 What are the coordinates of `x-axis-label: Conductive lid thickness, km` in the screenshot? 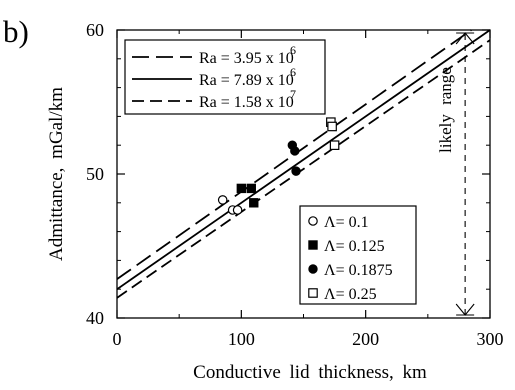 It's located at (310, 372).